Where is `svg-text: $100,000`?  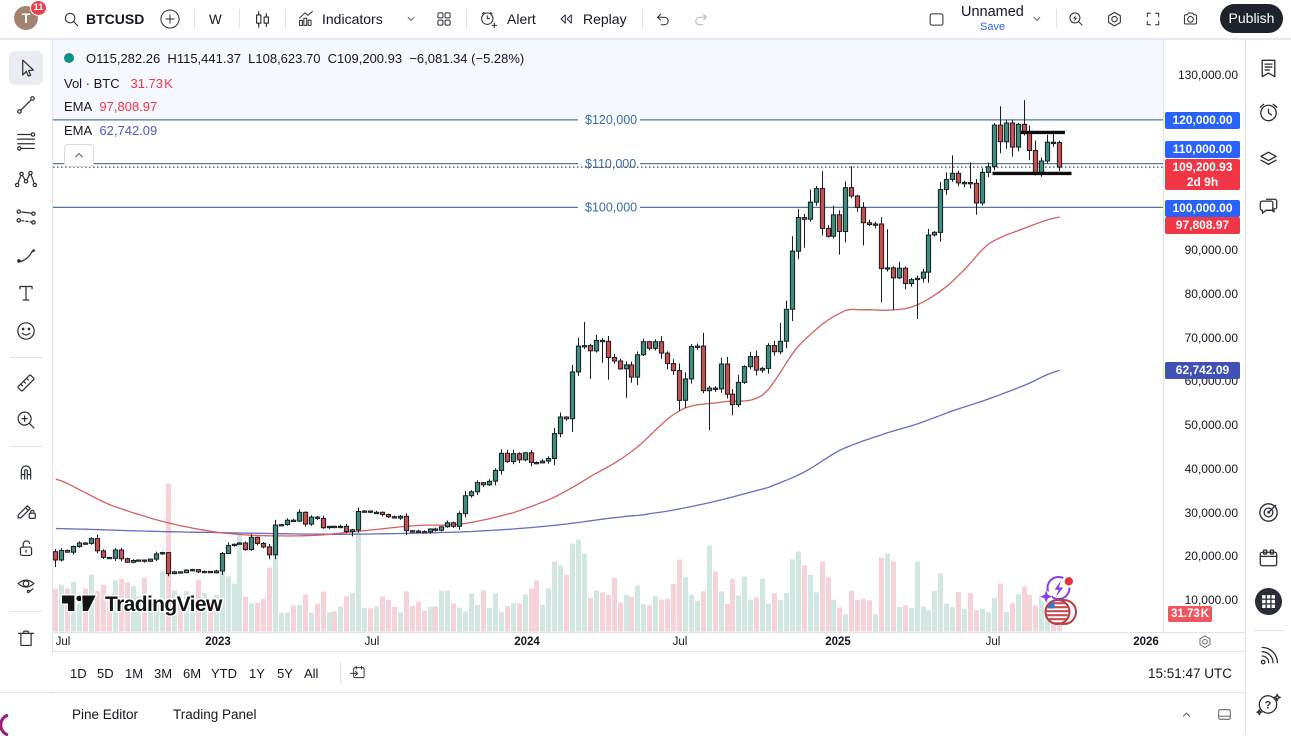
svg-text: $100,000 is located at coordinates (611, 208).